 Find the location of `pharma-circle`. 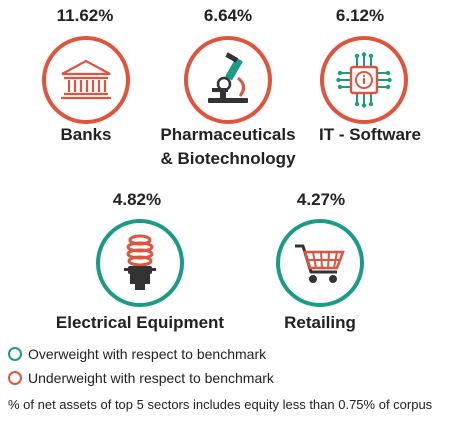

pharma-circle is located at coordinates (228, 80).